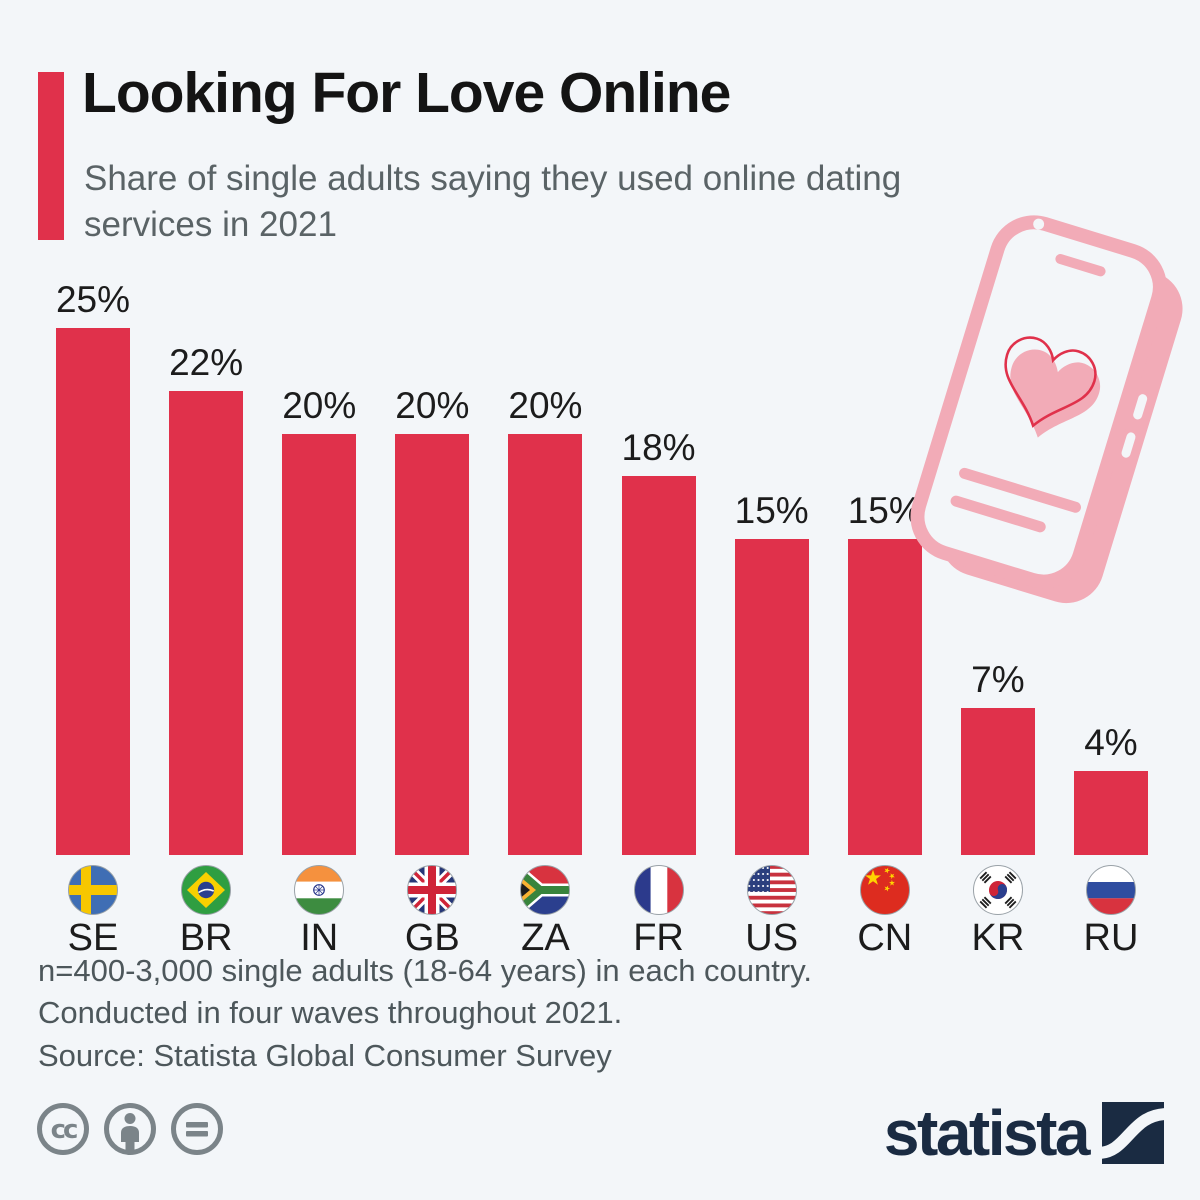 This screenshot has height=1200, width=1200. I want to click on country-code: FR, so click(658, 938).